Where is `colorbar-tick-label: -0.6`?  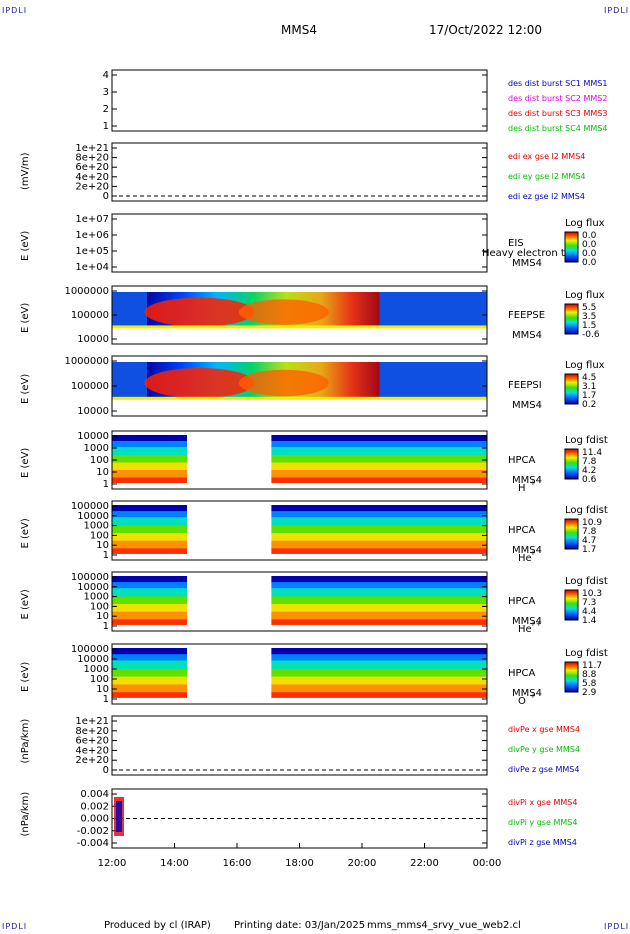 colorbar-tick-label: -0.6 is located at coordinates (591, 335).